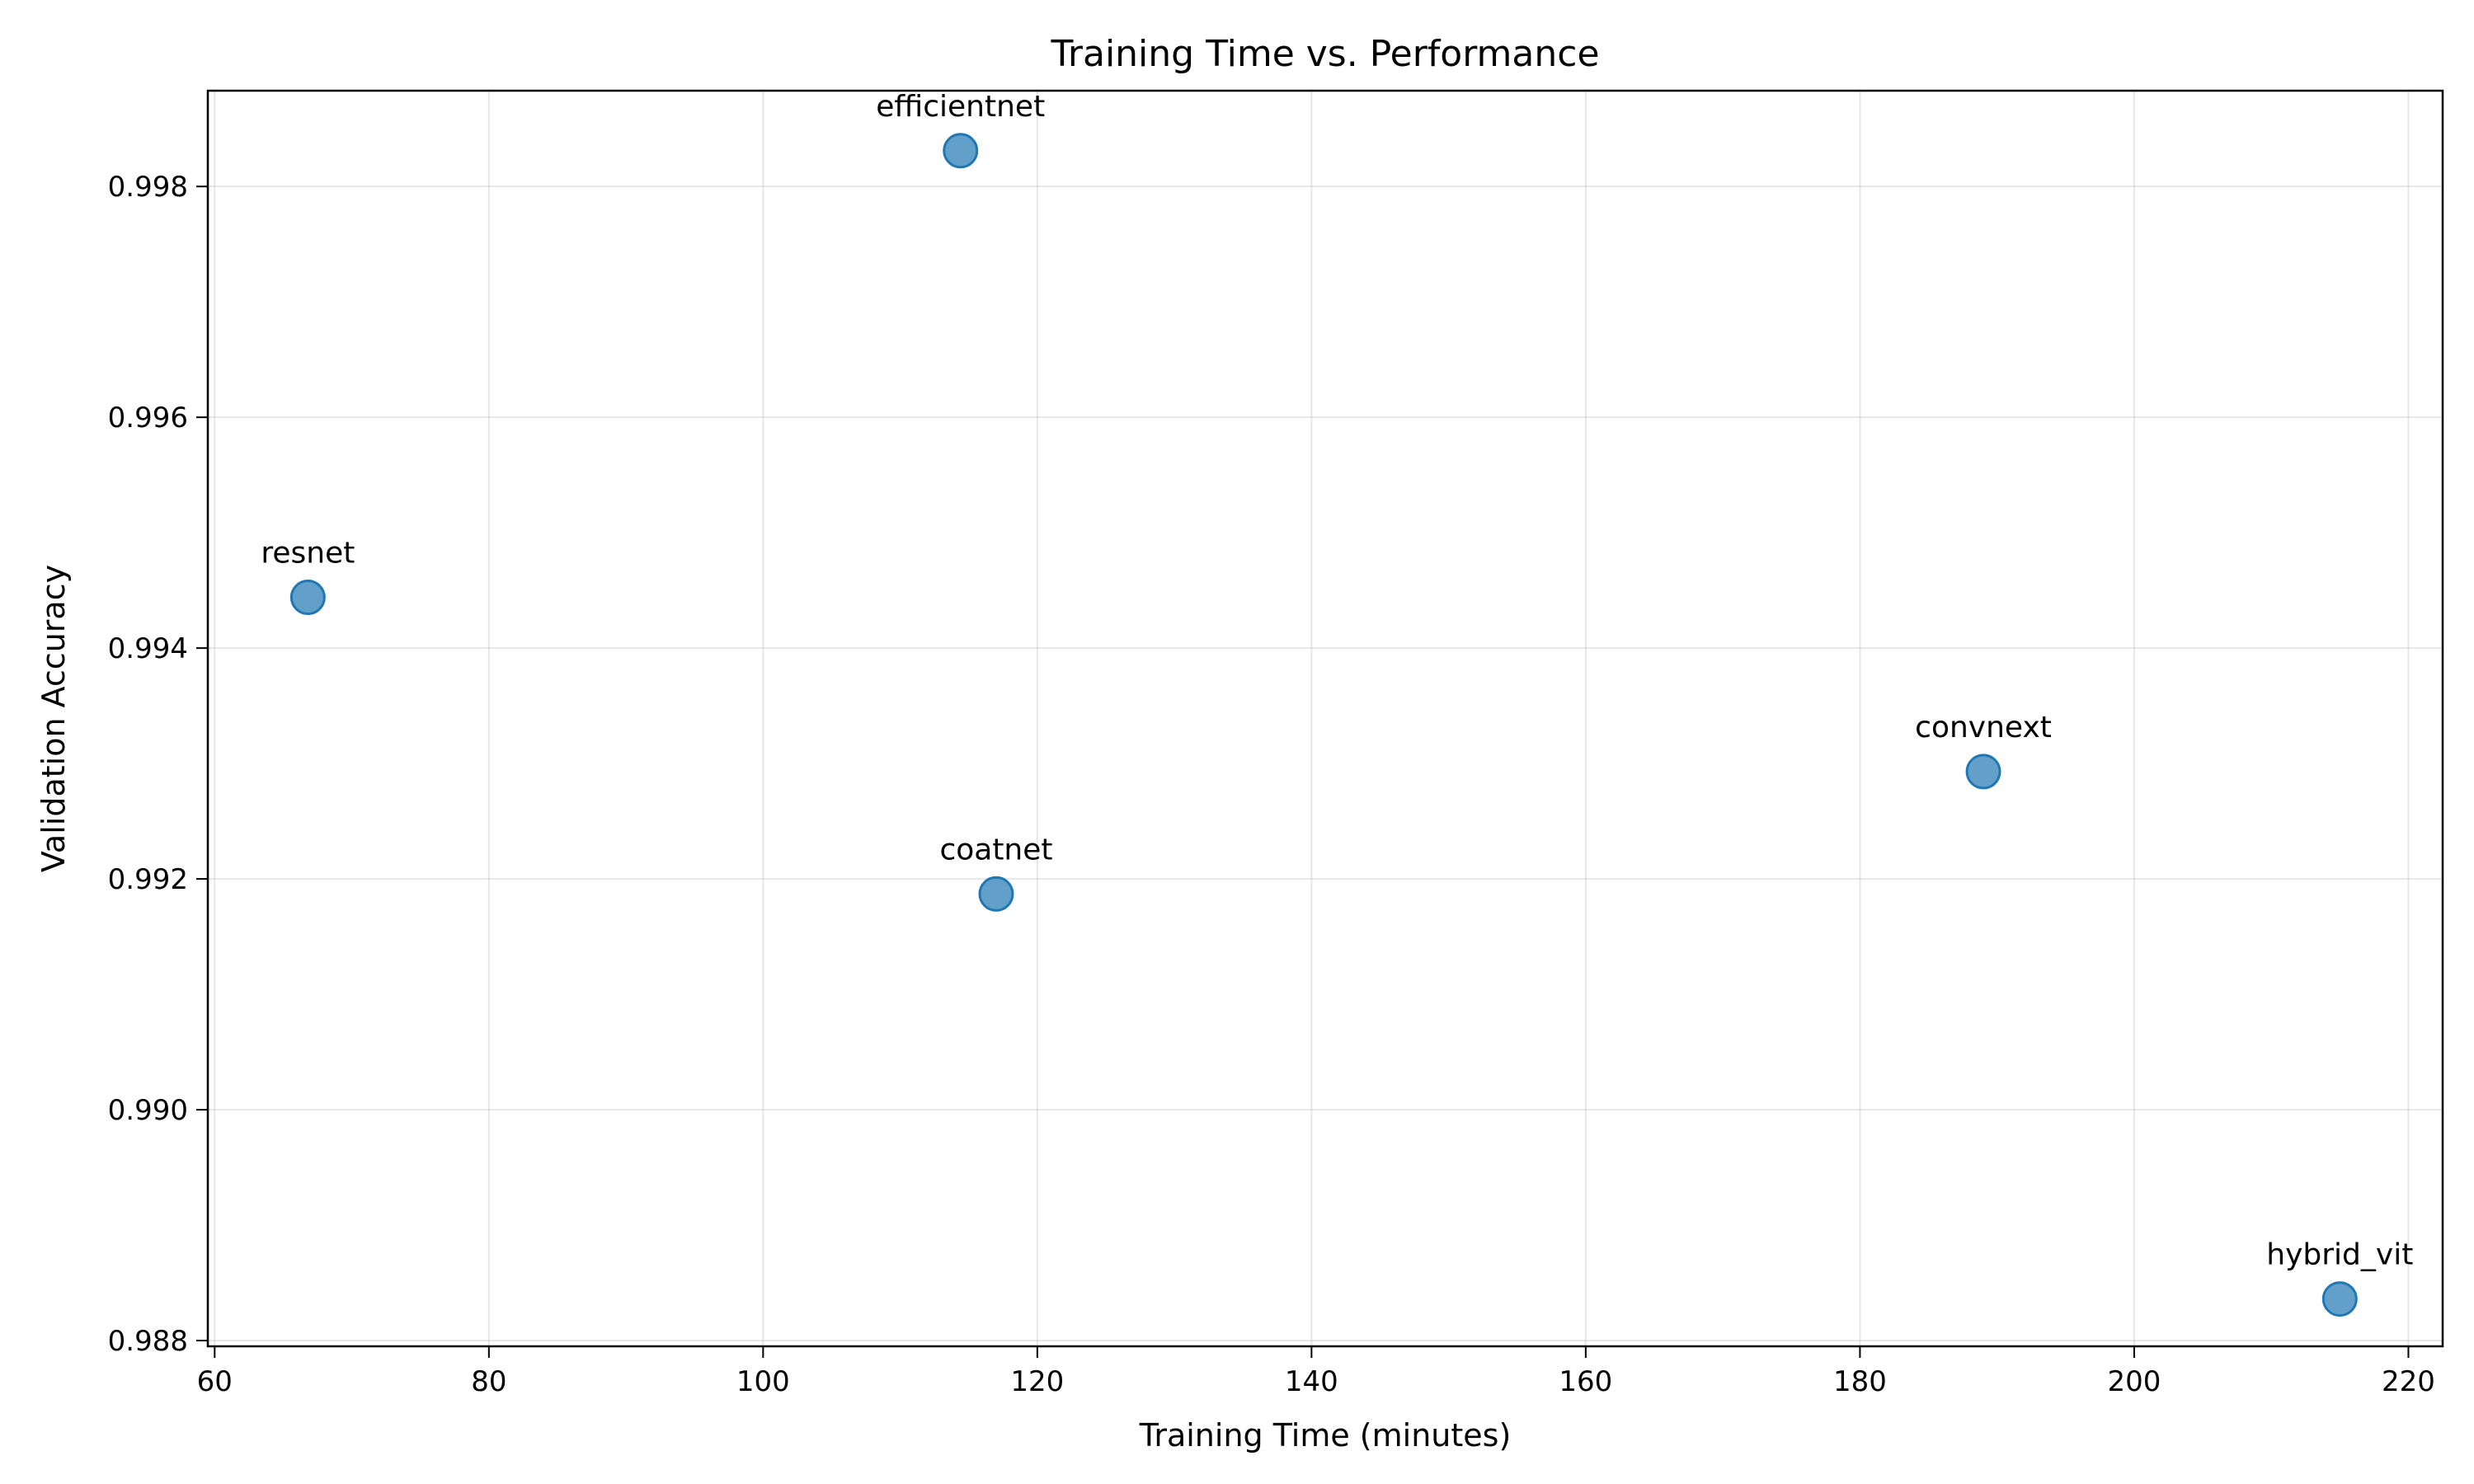  What do you see at coordinates (148, 418) in the screenshot?
I see `y-tick-label: 0.996` at bounding box center [148, 418].